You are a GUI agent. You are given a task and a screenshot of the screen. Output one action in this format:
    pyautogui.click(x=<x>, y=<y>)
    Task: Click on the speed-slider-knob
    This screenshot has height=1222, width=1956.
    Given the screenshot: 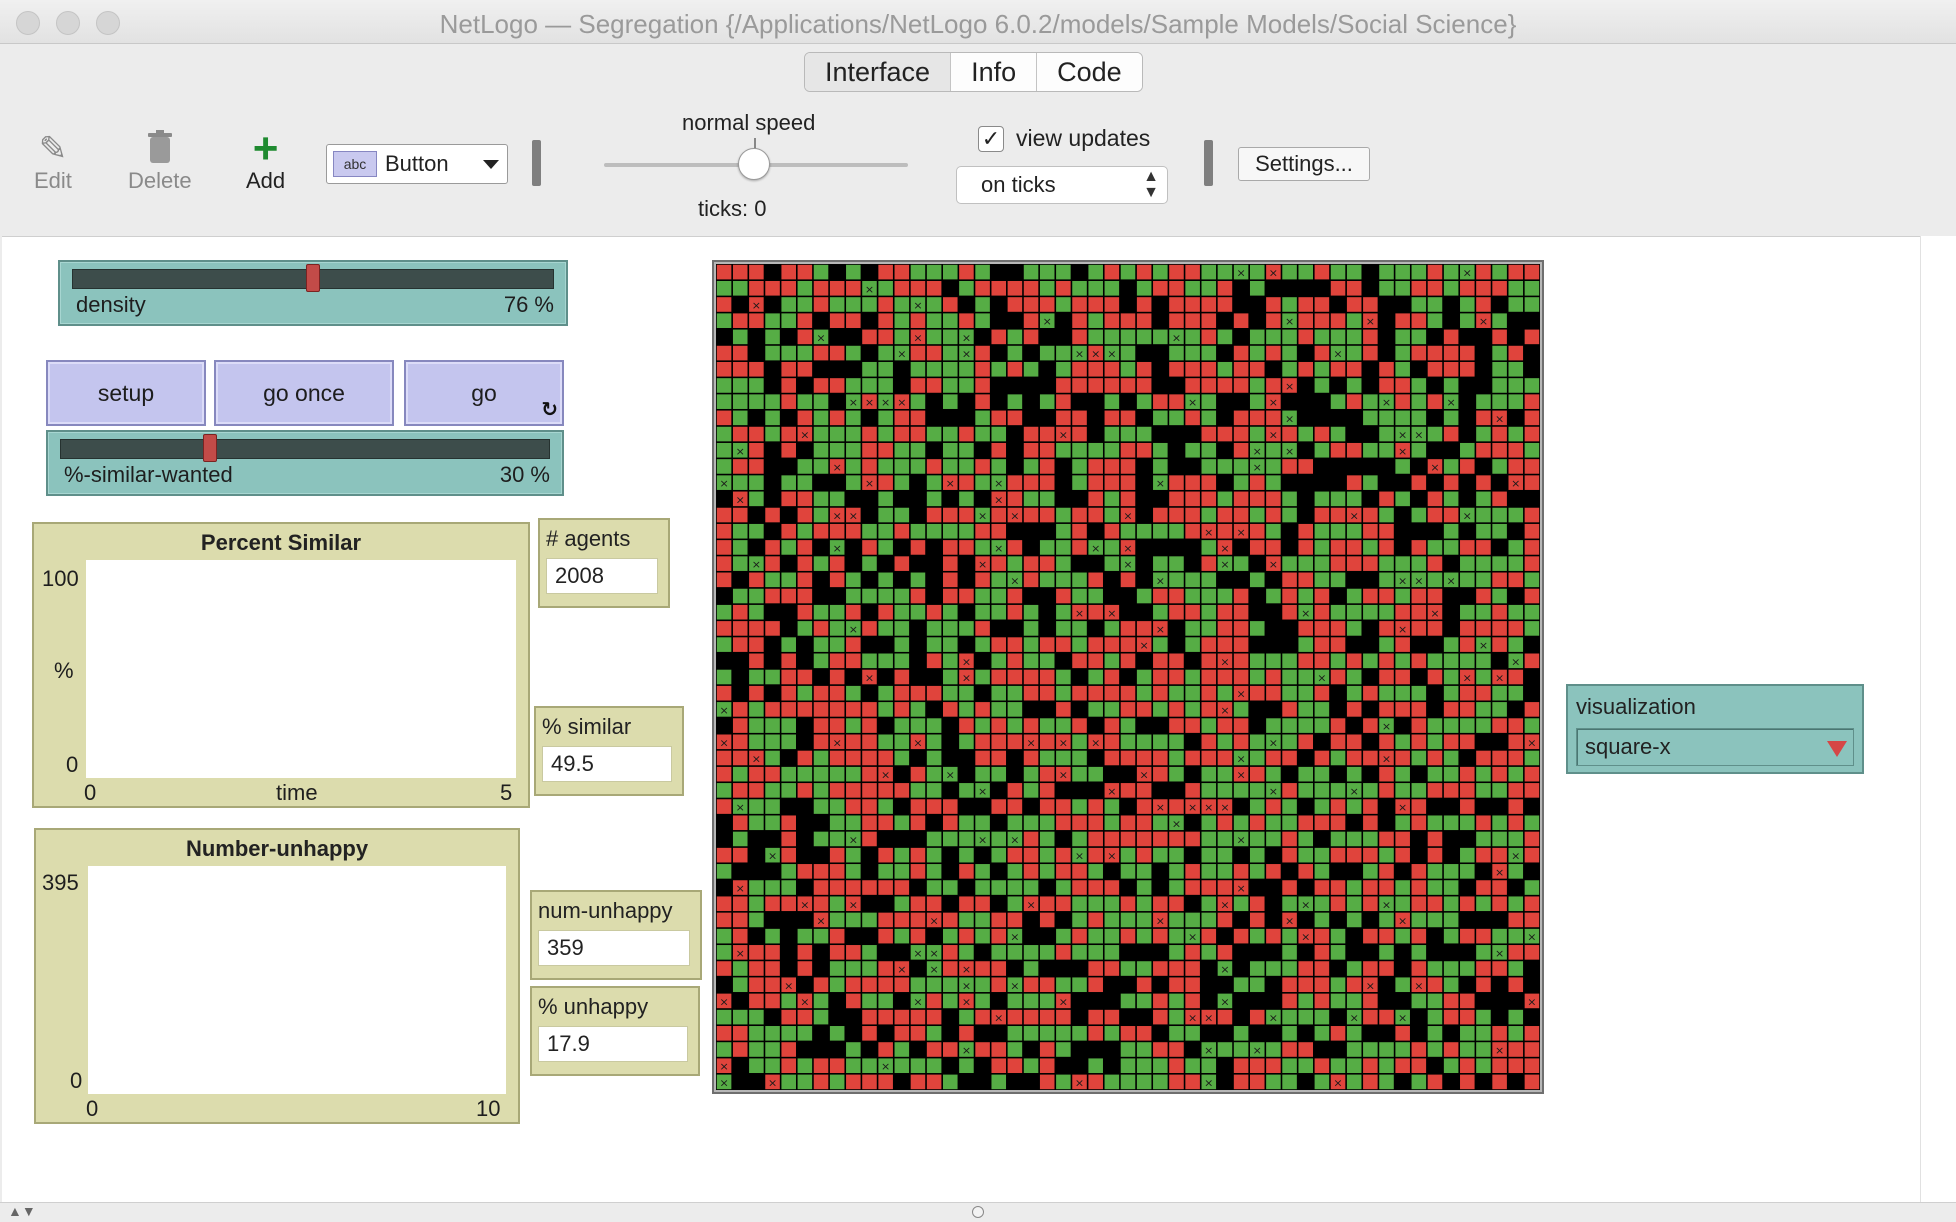 What is the action you would take?
    pyautogui.click(x=754, y=164)
    